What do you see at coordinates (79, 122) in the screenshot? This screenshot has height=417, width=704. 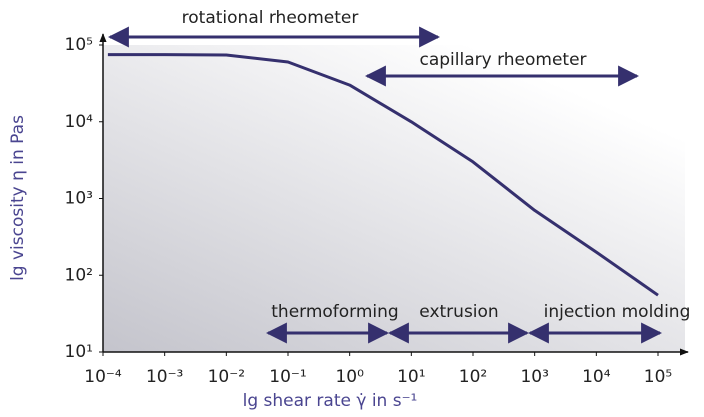 I see `y-tick-label: 10⁴` at bounding box center [79, 122].